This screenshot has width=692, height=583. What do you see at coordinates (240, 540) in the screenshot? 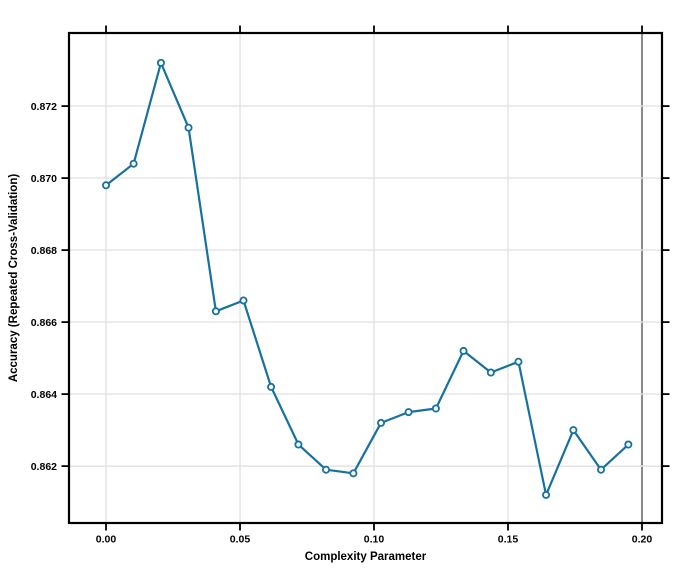
I see `x-axis-tick-label: 0.05` at bounding box center [240, 540].